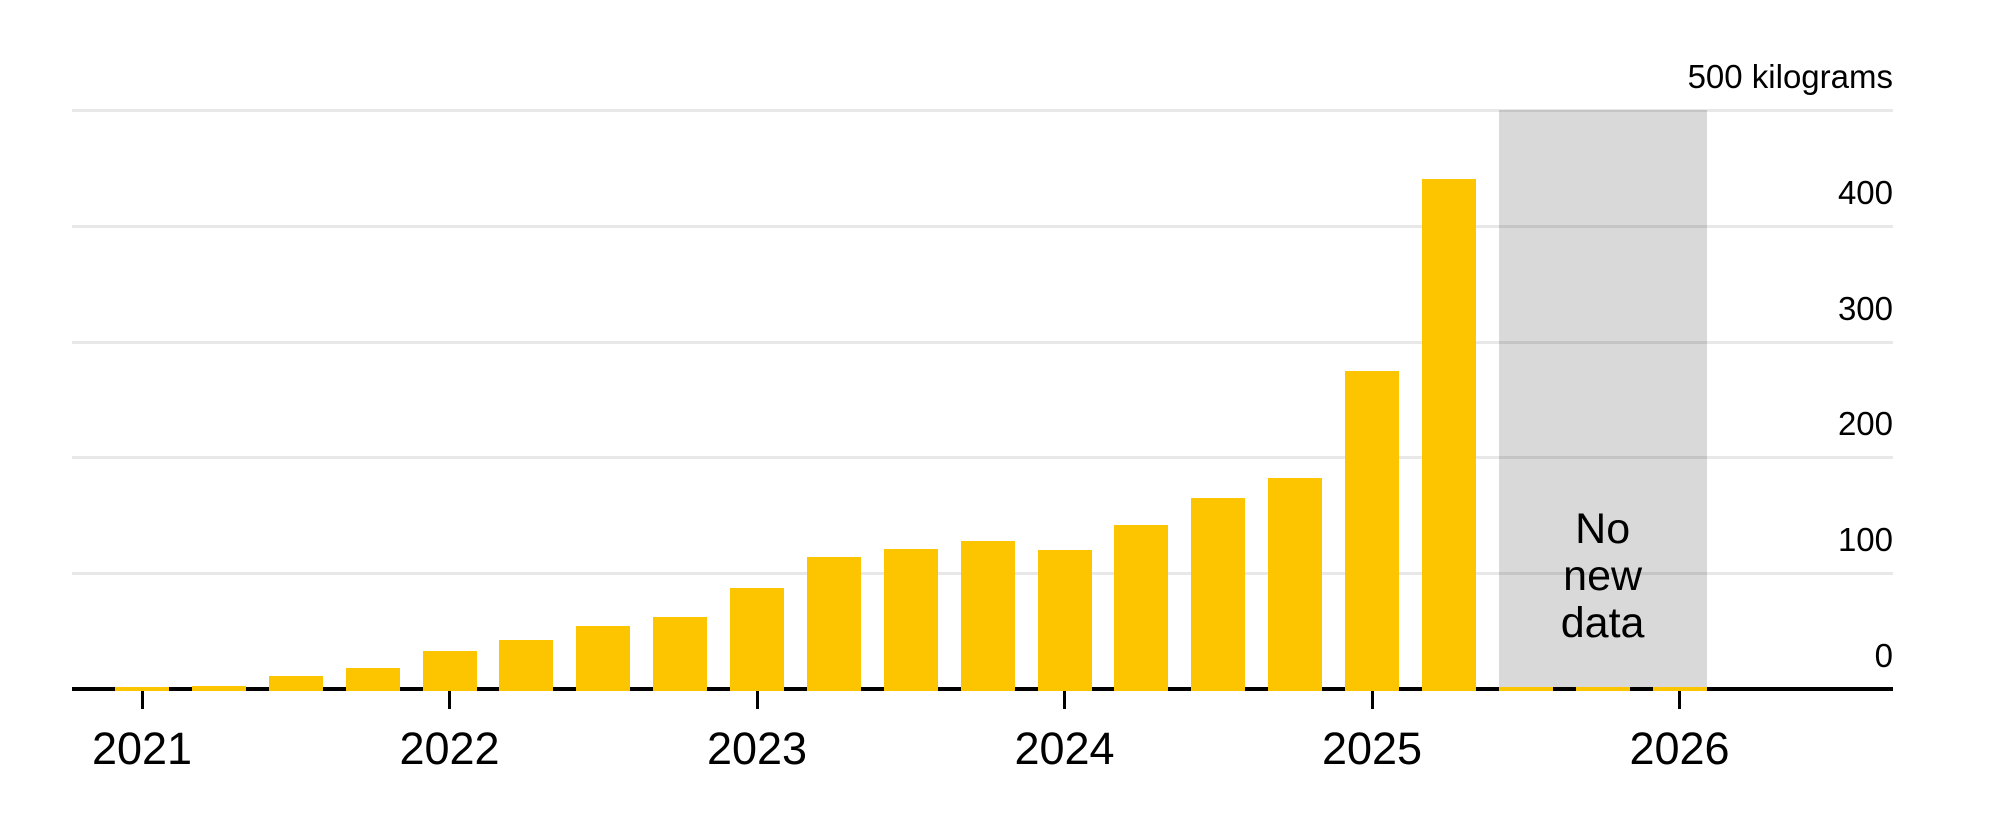 This screenshot has height=817, width=2000. Describe the element at coordinates (1865, 424) in the screenshot. I see `y-axis-label-200: 200` at that location.